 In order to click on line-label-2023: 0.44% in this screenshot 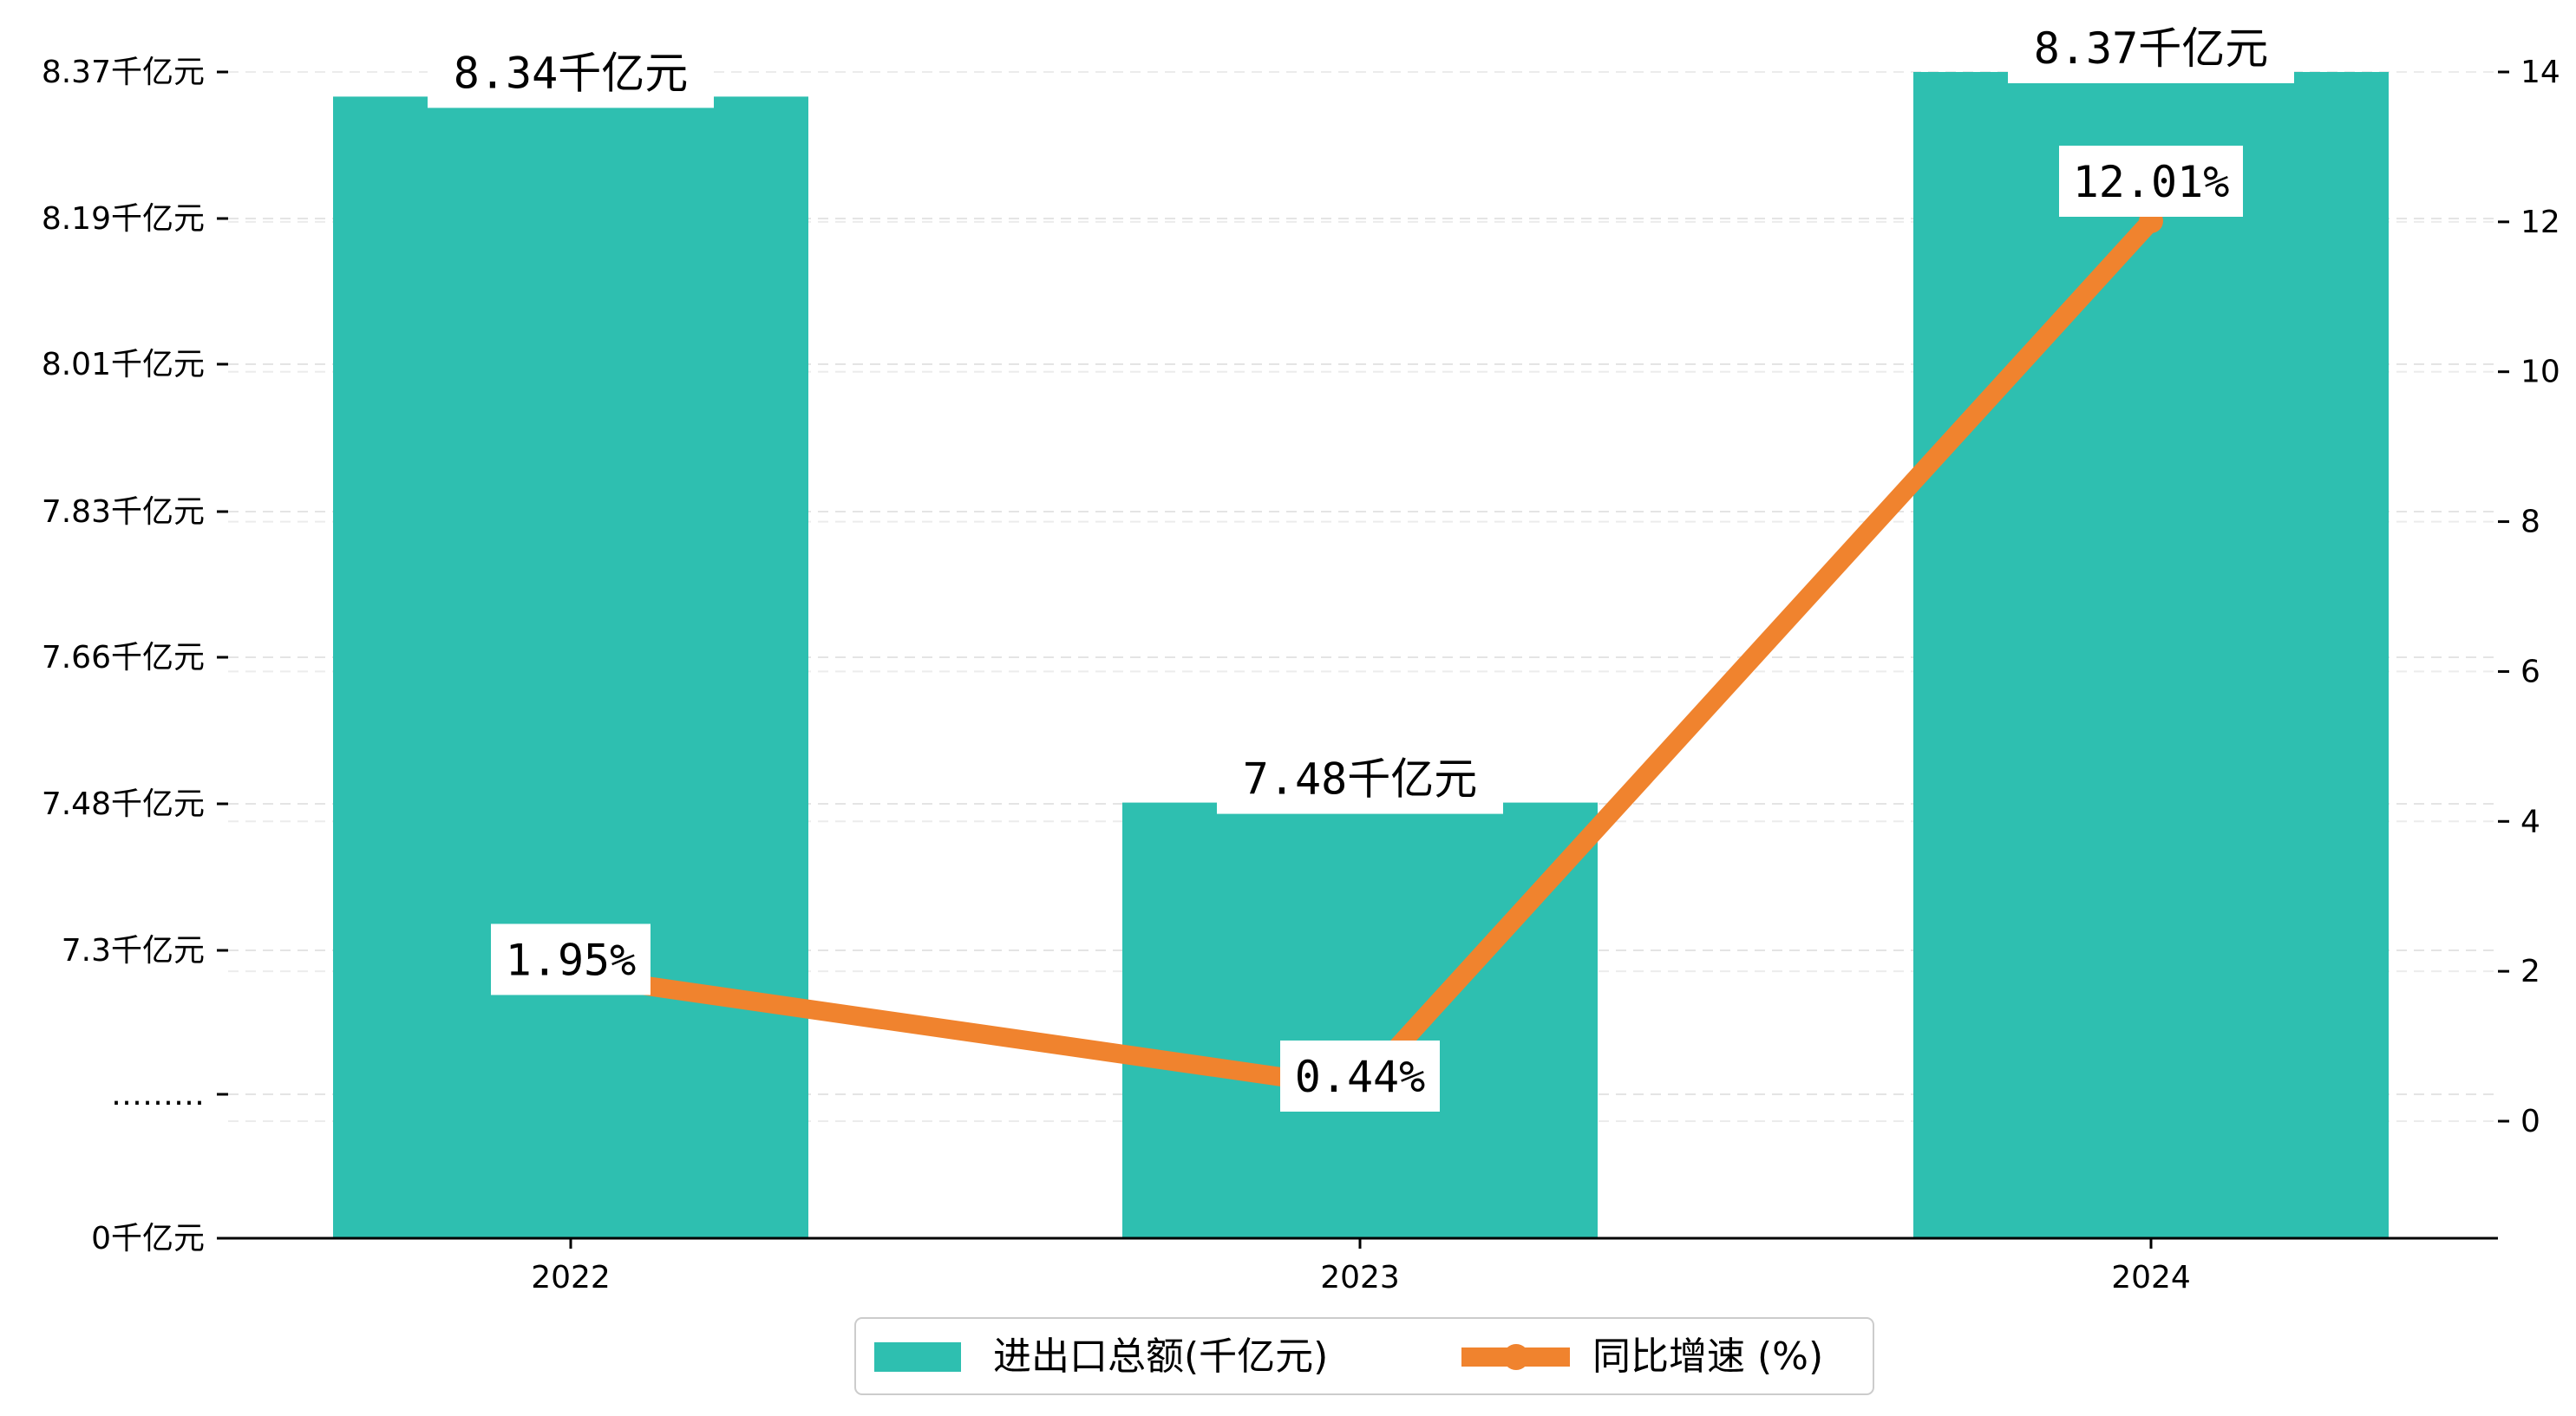, I will do `click(1360, 1076)`.